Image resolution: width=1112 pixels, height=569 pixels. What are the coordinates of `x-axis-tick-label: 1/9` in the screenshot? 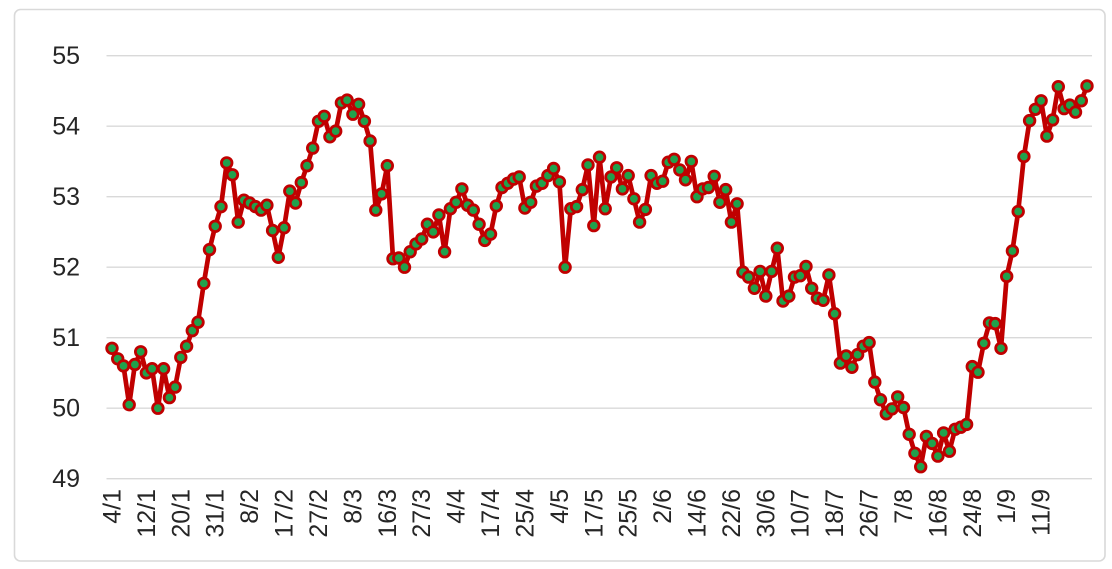 It's located at (1007, 506).